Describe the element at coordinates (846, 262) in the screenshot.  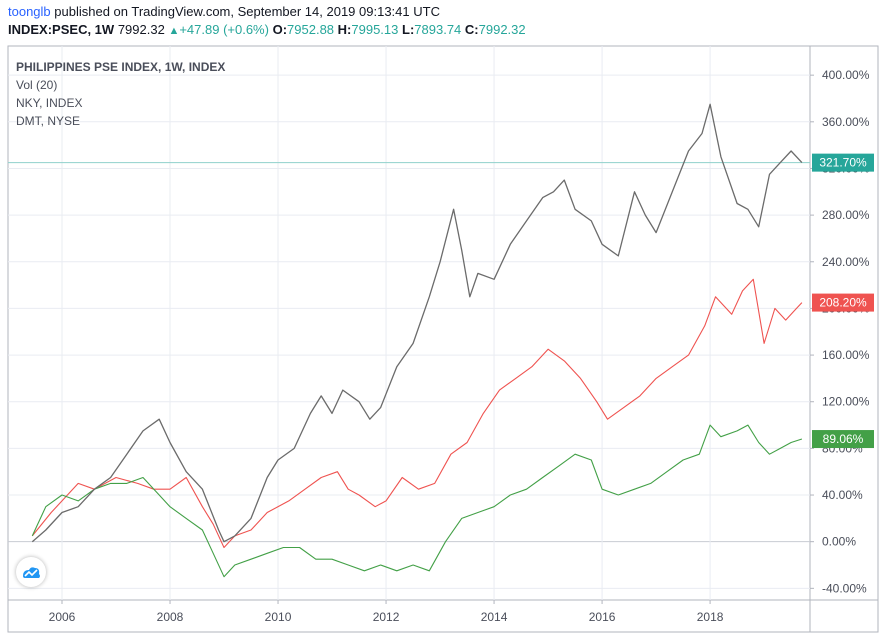
I see `y-tick-label: 240.00%` at that location.